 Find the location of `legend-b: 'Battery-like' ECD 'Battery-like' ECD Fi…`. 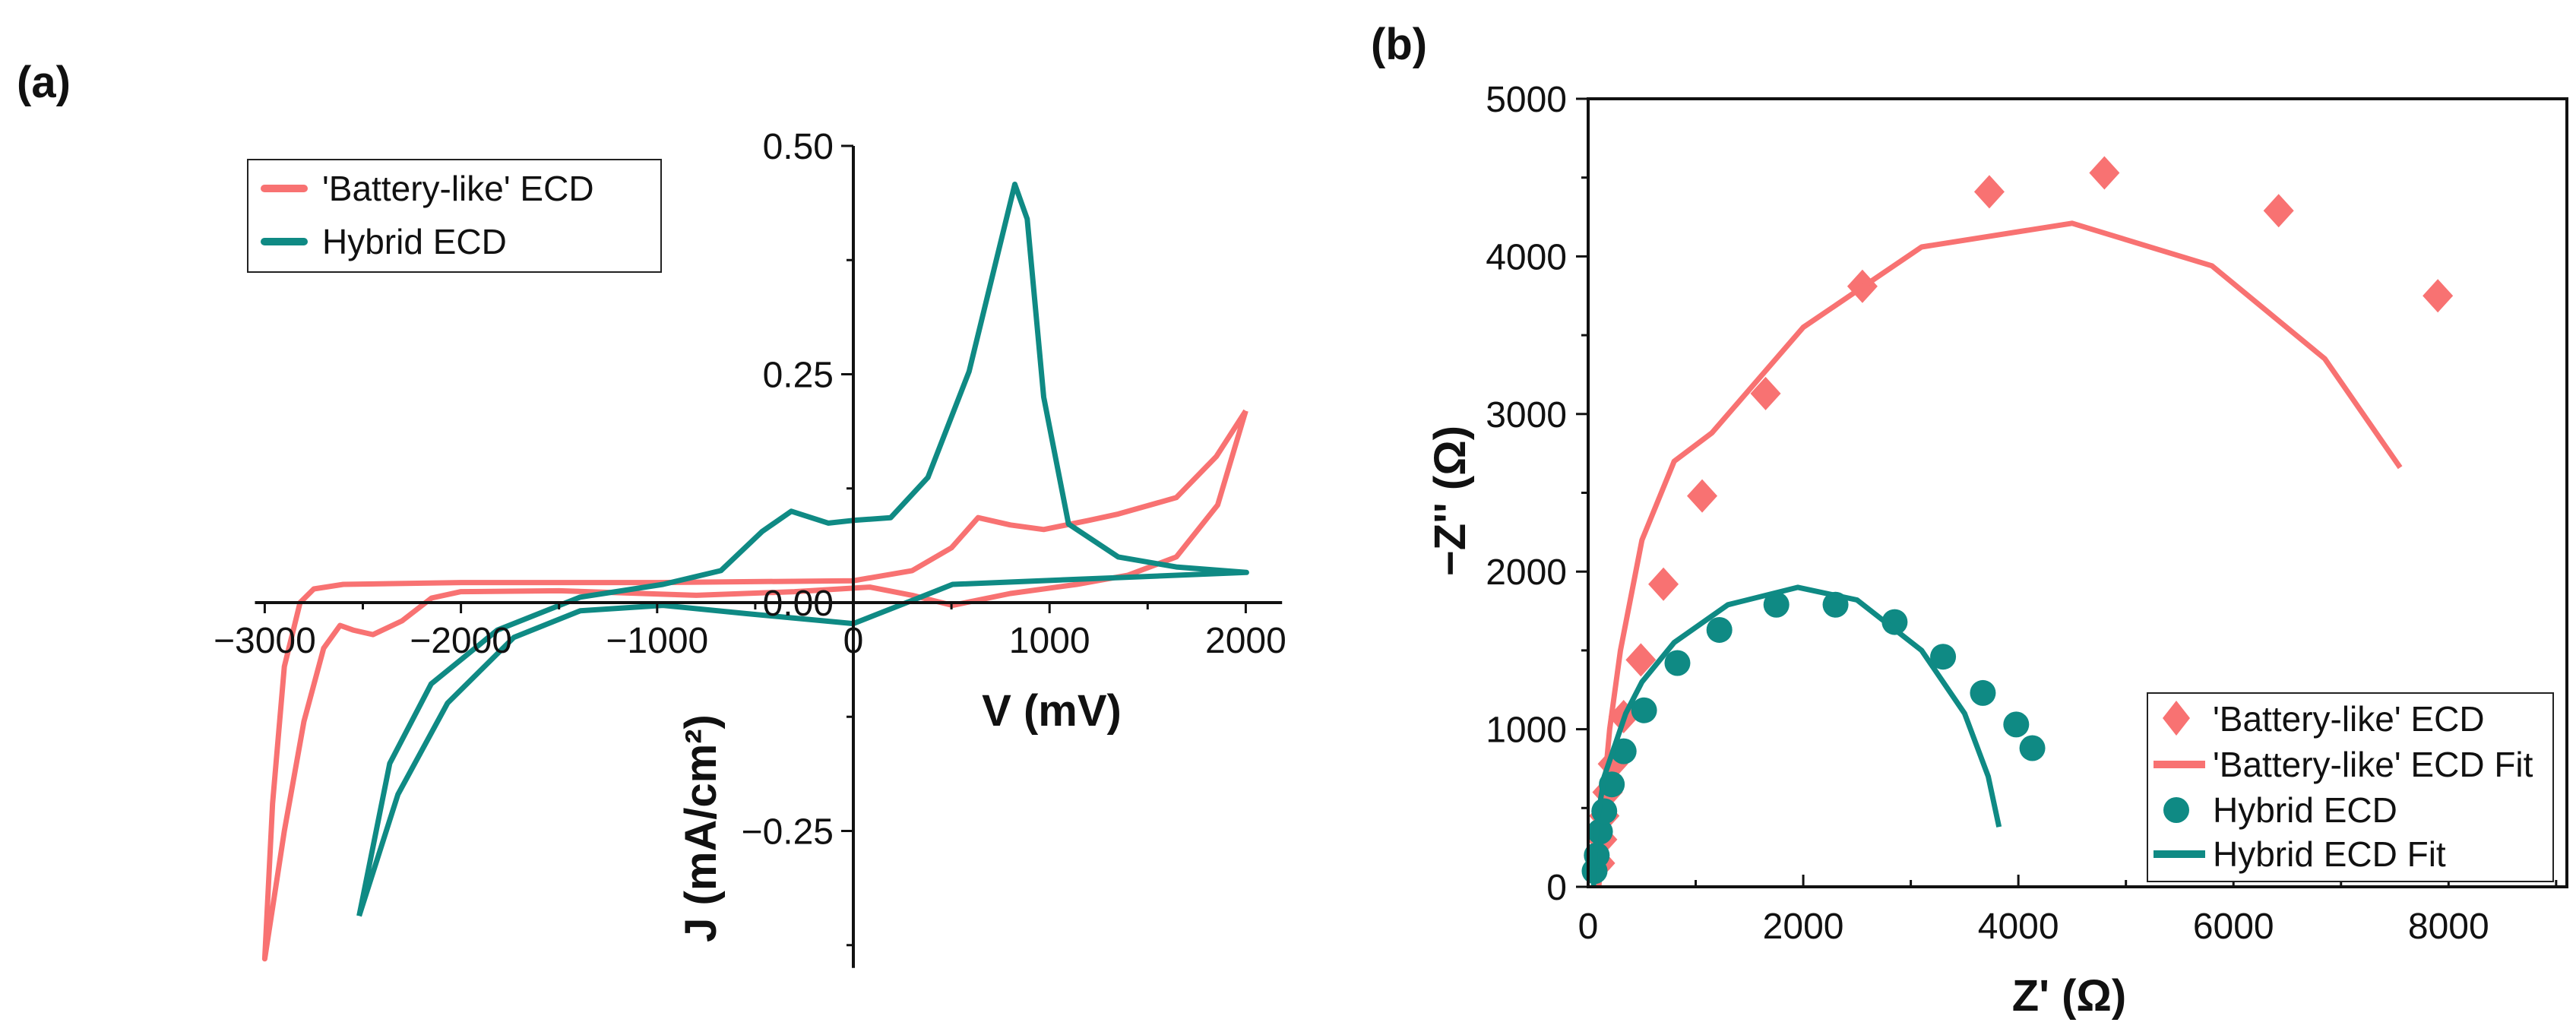

legend-b: 'Battery-like' ECD 'Battery-like' ECD Fi… is located at coordinates (2350, 787).